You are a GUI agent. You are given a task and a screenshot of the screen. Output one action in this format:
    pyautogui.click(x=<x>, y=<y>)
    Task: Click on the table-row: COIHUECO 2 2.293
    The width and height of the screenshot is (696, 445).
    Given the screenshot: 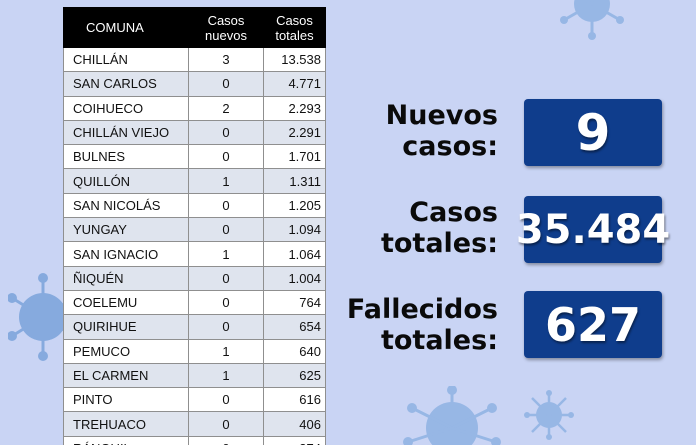 What is the action you would take?
    pyautogui.click(x=194, y=108)
    